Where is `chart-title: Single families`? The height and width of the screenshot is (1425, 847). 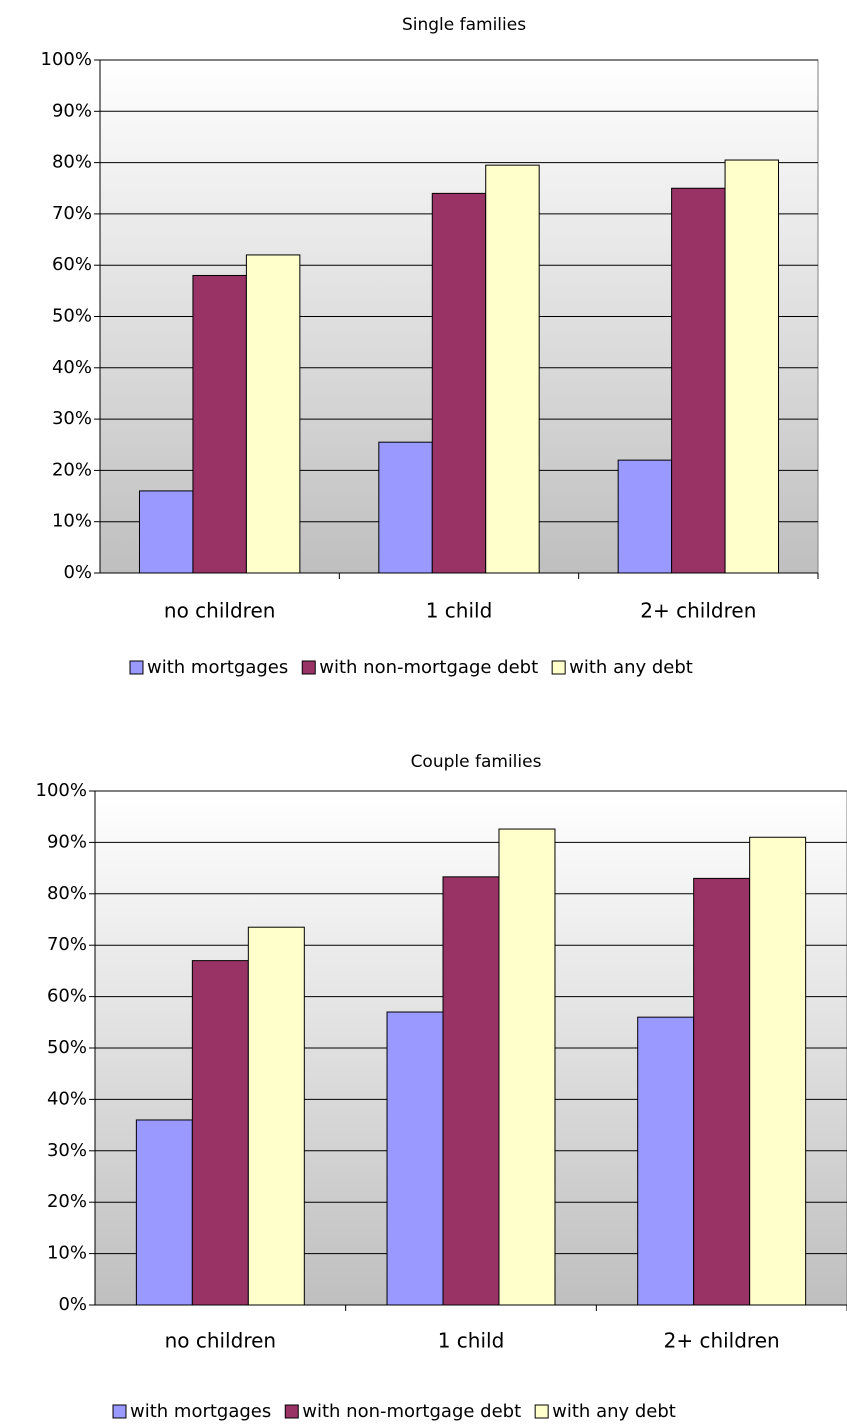
chart-title: Single families is located at coordinates (464, 25).